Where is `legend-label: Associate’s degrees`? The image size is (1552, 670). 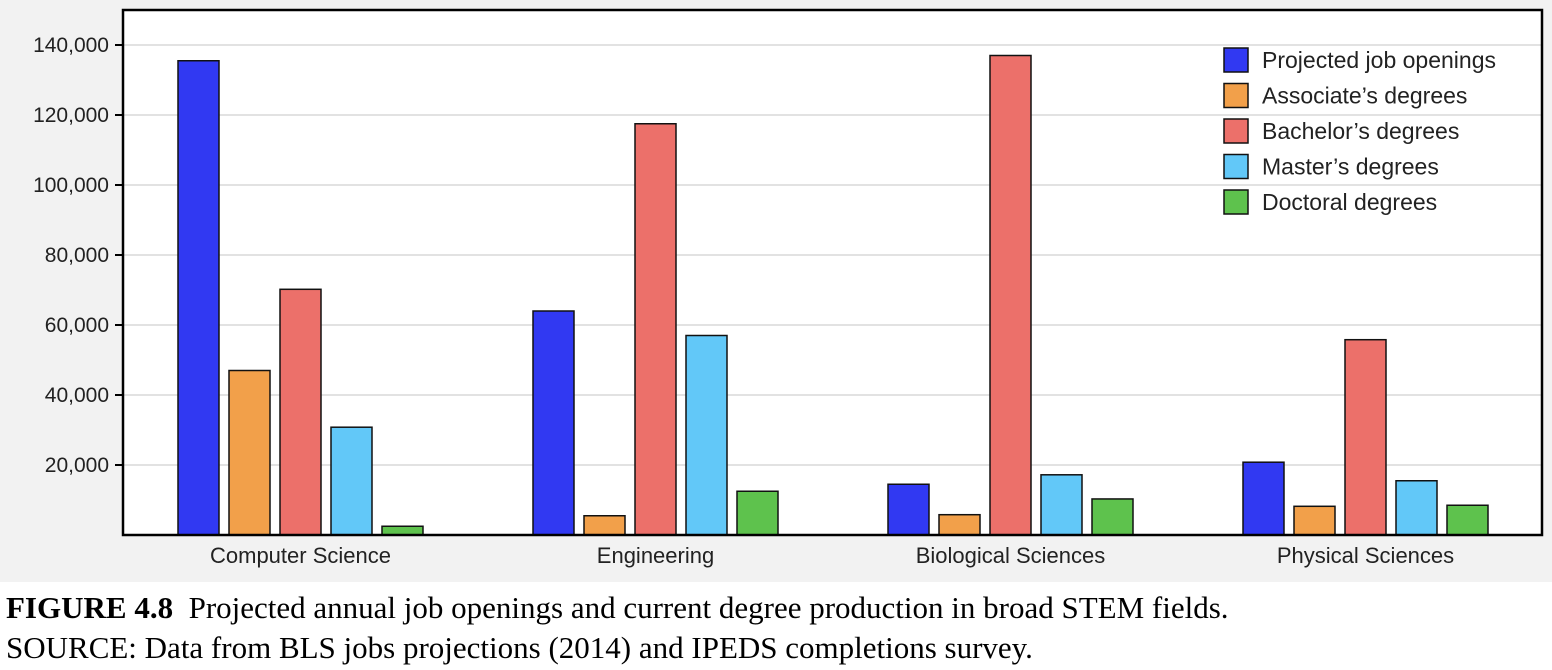
legend-label: Associate’s degrees is located at coordinates (1364, 96).